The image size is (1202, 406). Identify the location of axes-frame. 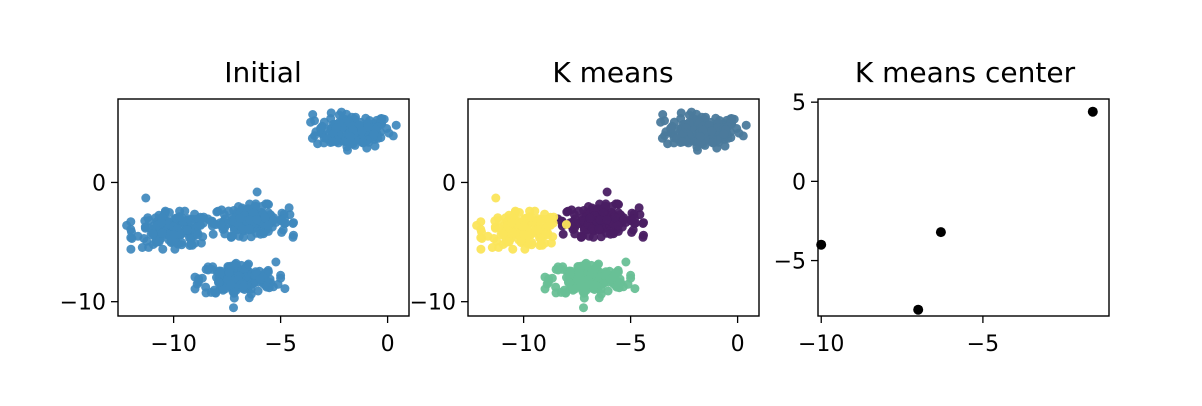
(963, 207).